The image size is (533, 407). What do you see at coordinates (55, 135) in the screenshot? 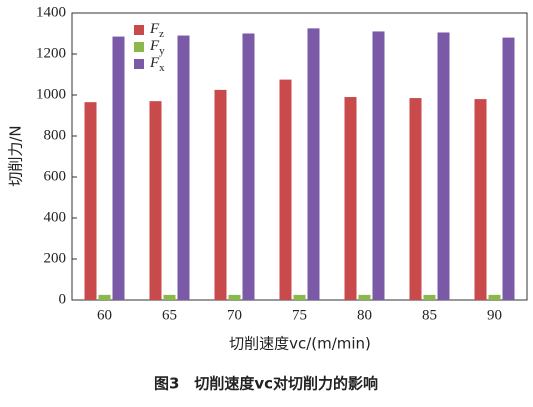
I see `y-tick-label: 800` at bounding box center [55, 135].